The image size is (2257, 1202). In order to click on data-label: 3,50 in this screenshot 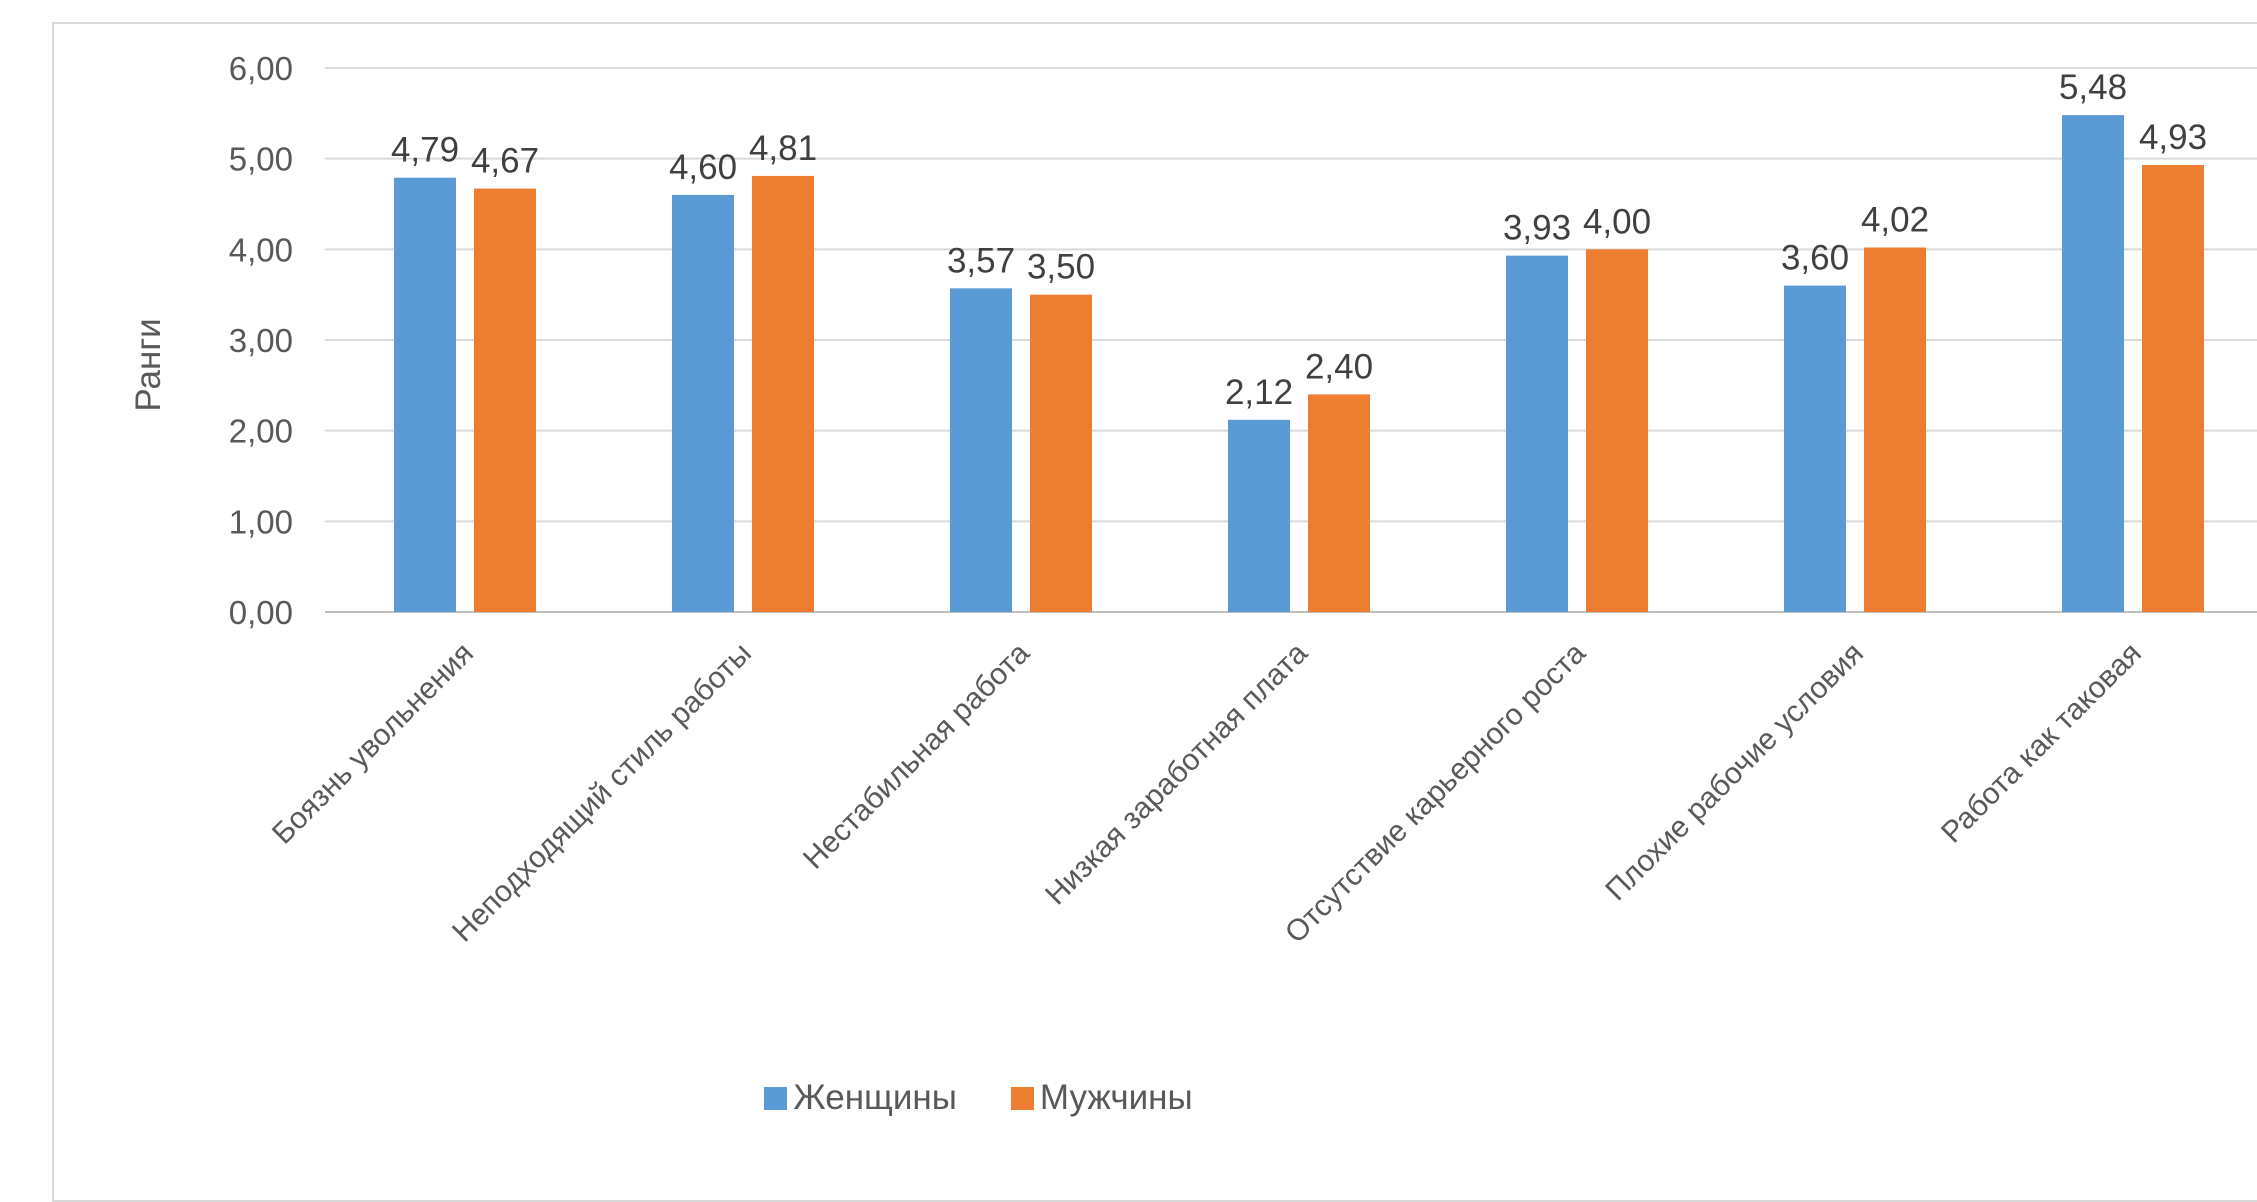, I will do `click(1061, 267)`.